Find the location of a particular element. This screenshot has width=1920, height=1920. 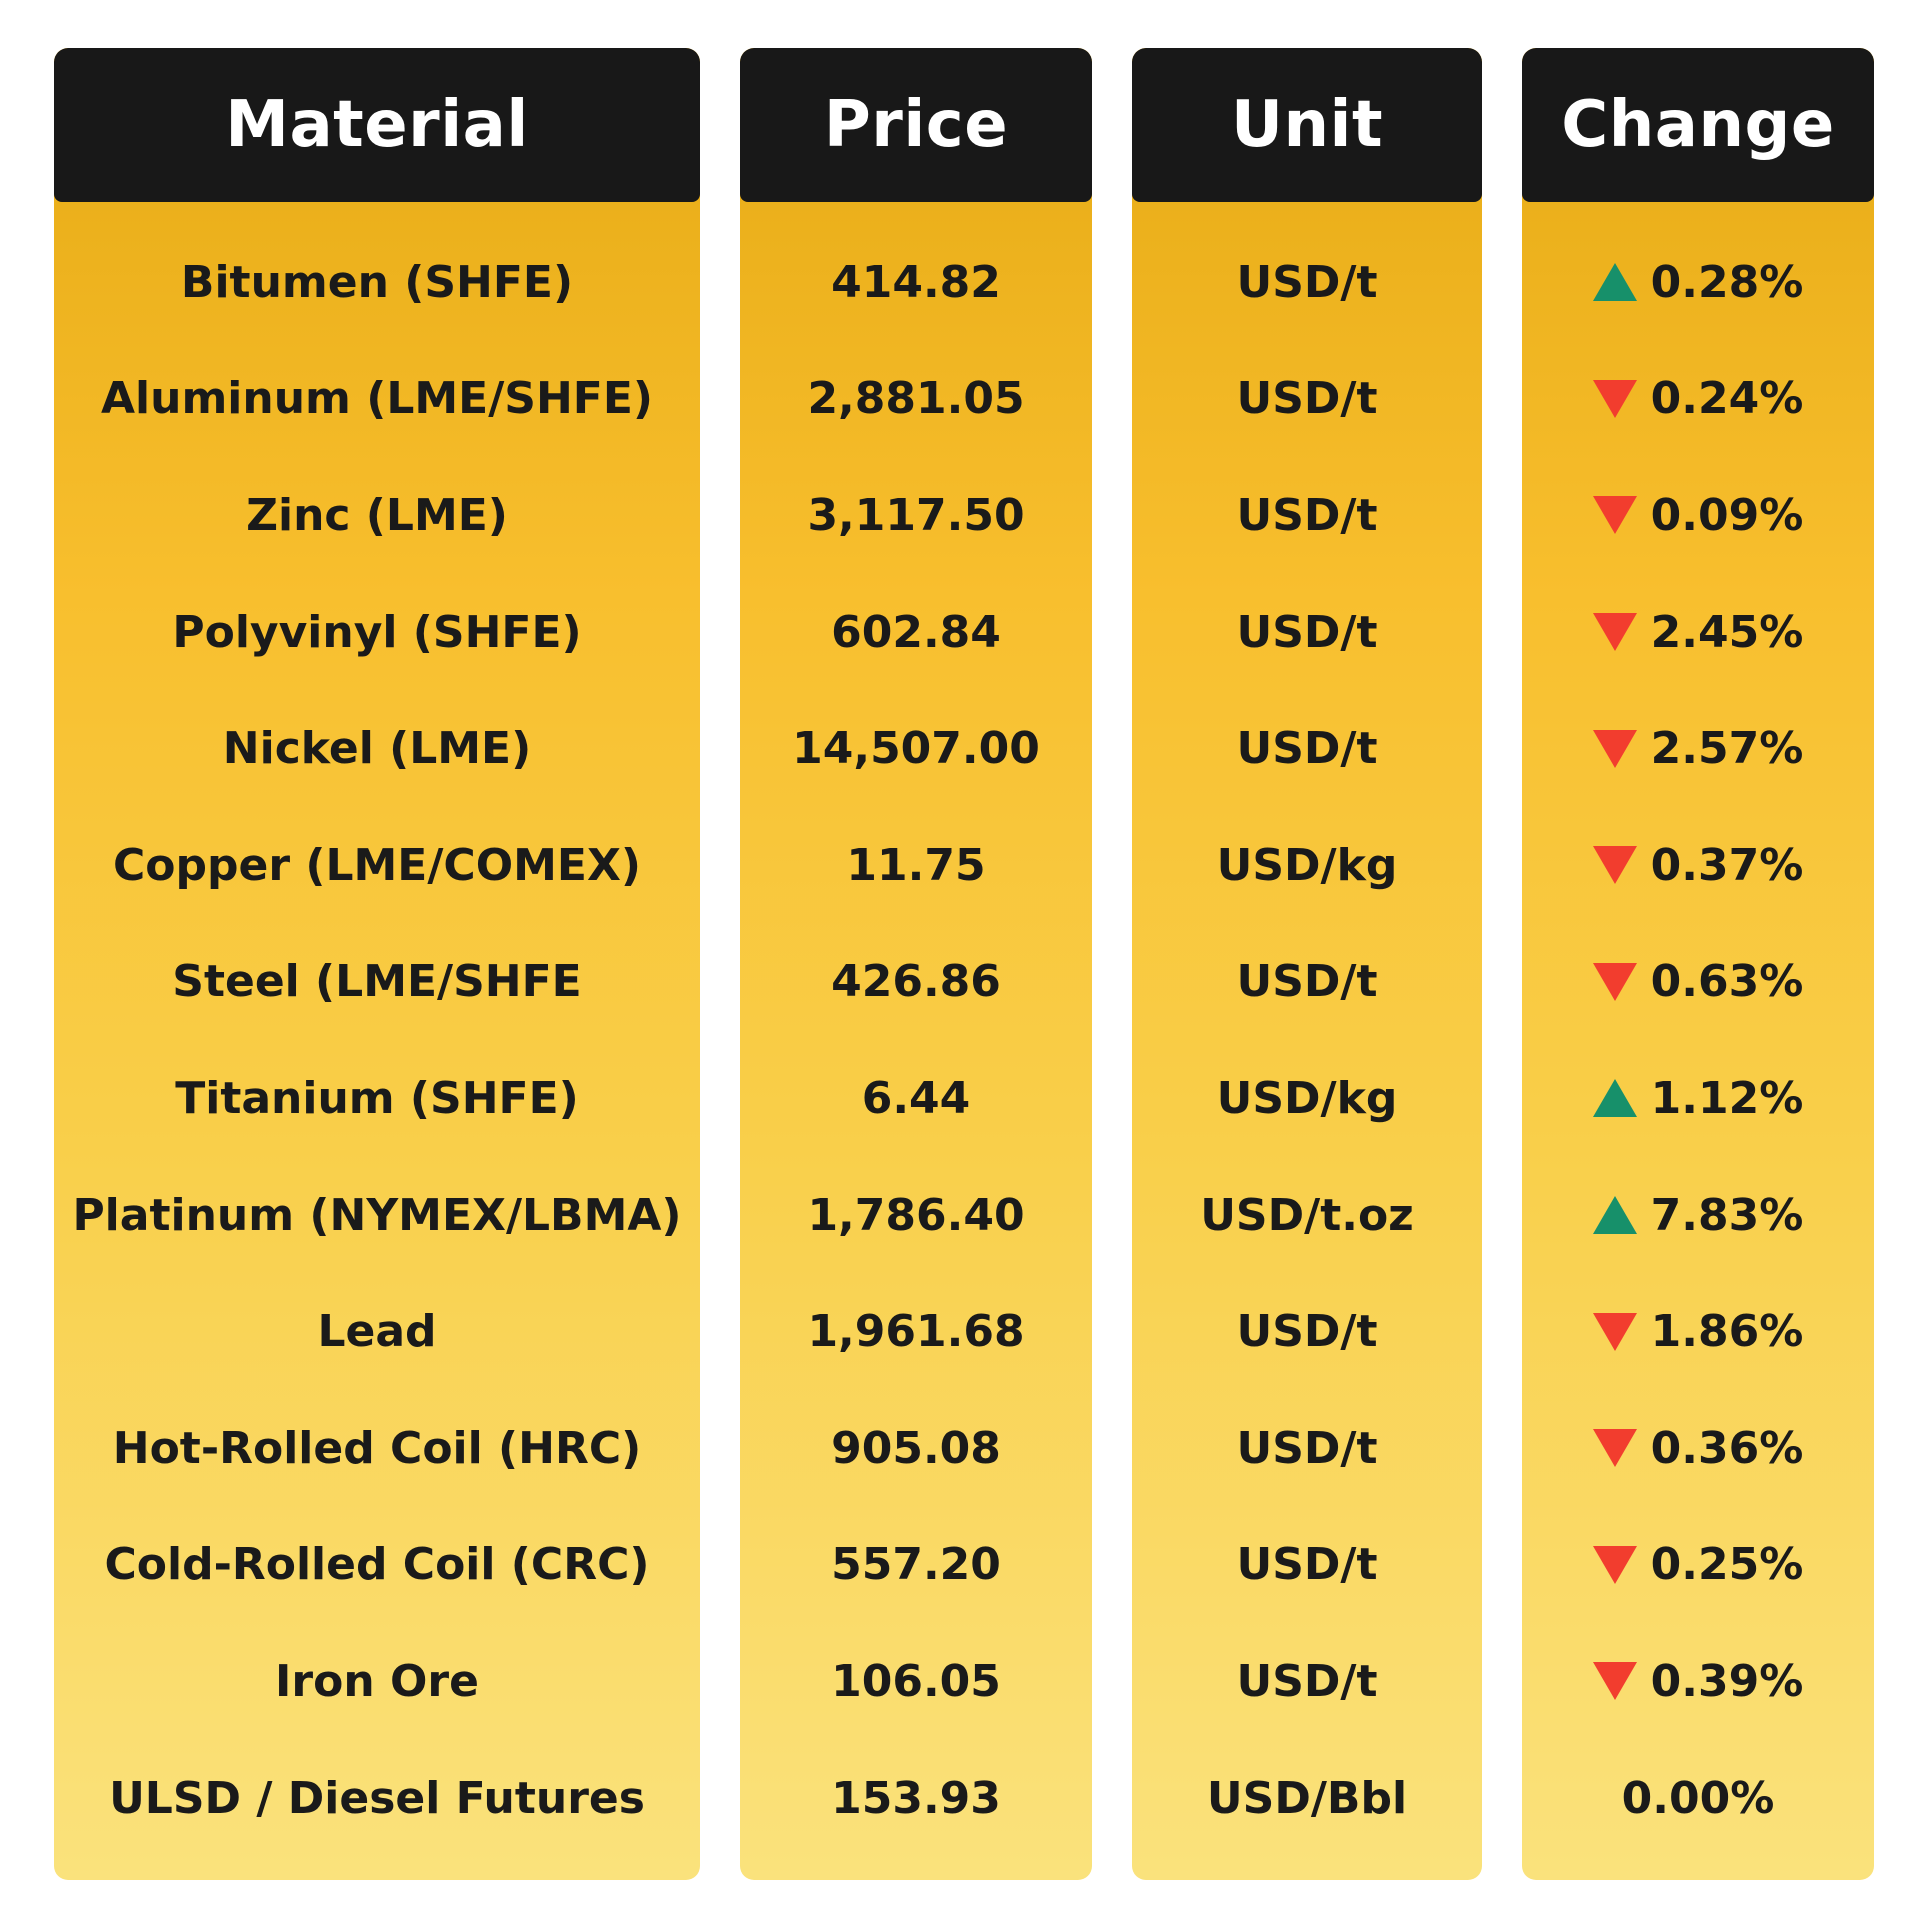

material-cell: Cold-Rolled Coil (CRC) is located at coordinates (377, 1565).